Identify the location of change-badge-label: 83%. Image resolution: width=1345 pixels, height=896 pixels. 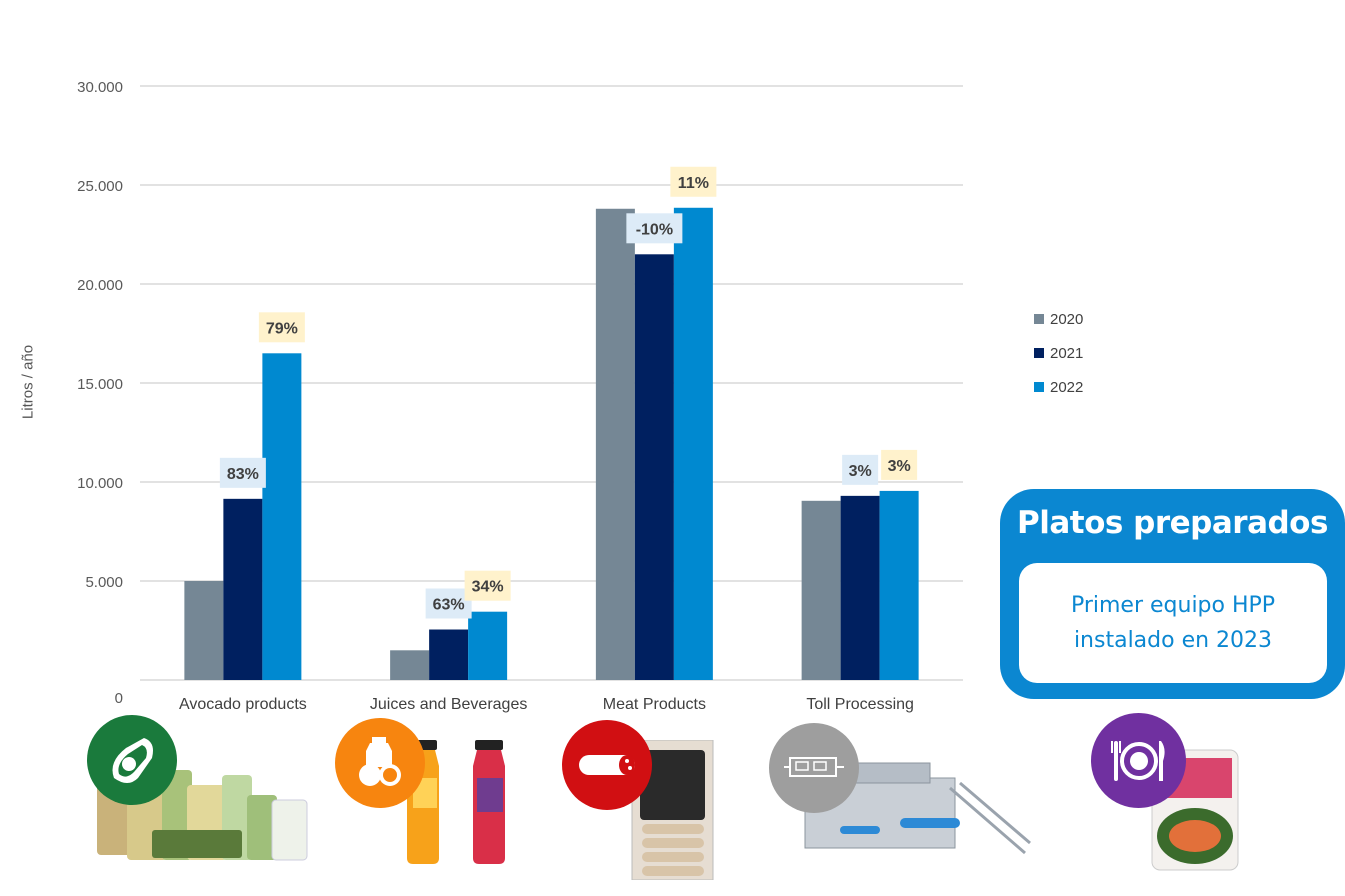
(243, 474).